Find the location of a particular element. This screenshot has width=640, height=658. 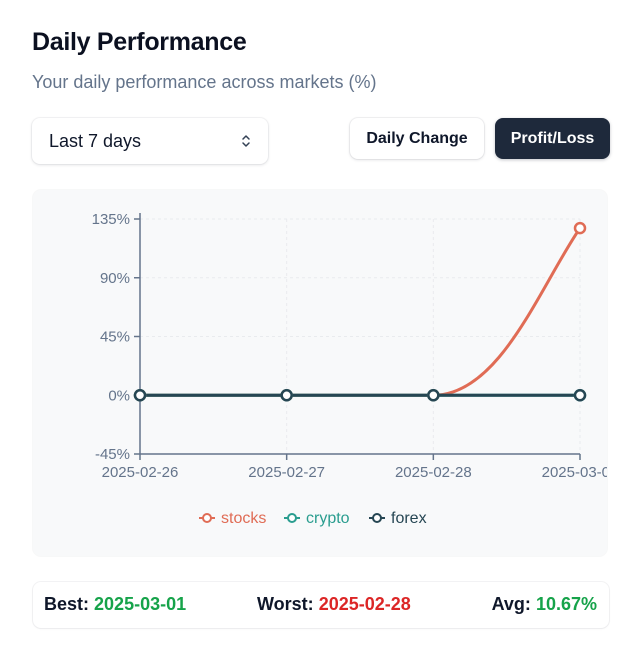

legend-label-stocks: stocks is located at coordinates (243, 518).